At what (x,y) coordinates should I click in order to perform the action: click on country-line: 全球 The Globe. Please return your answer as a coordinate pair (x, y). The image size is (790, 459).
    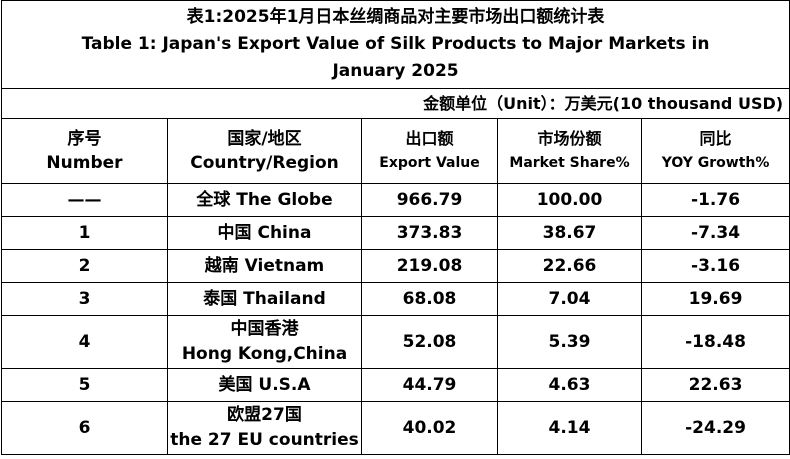
    Looking at the image, I should click on (264, 200).